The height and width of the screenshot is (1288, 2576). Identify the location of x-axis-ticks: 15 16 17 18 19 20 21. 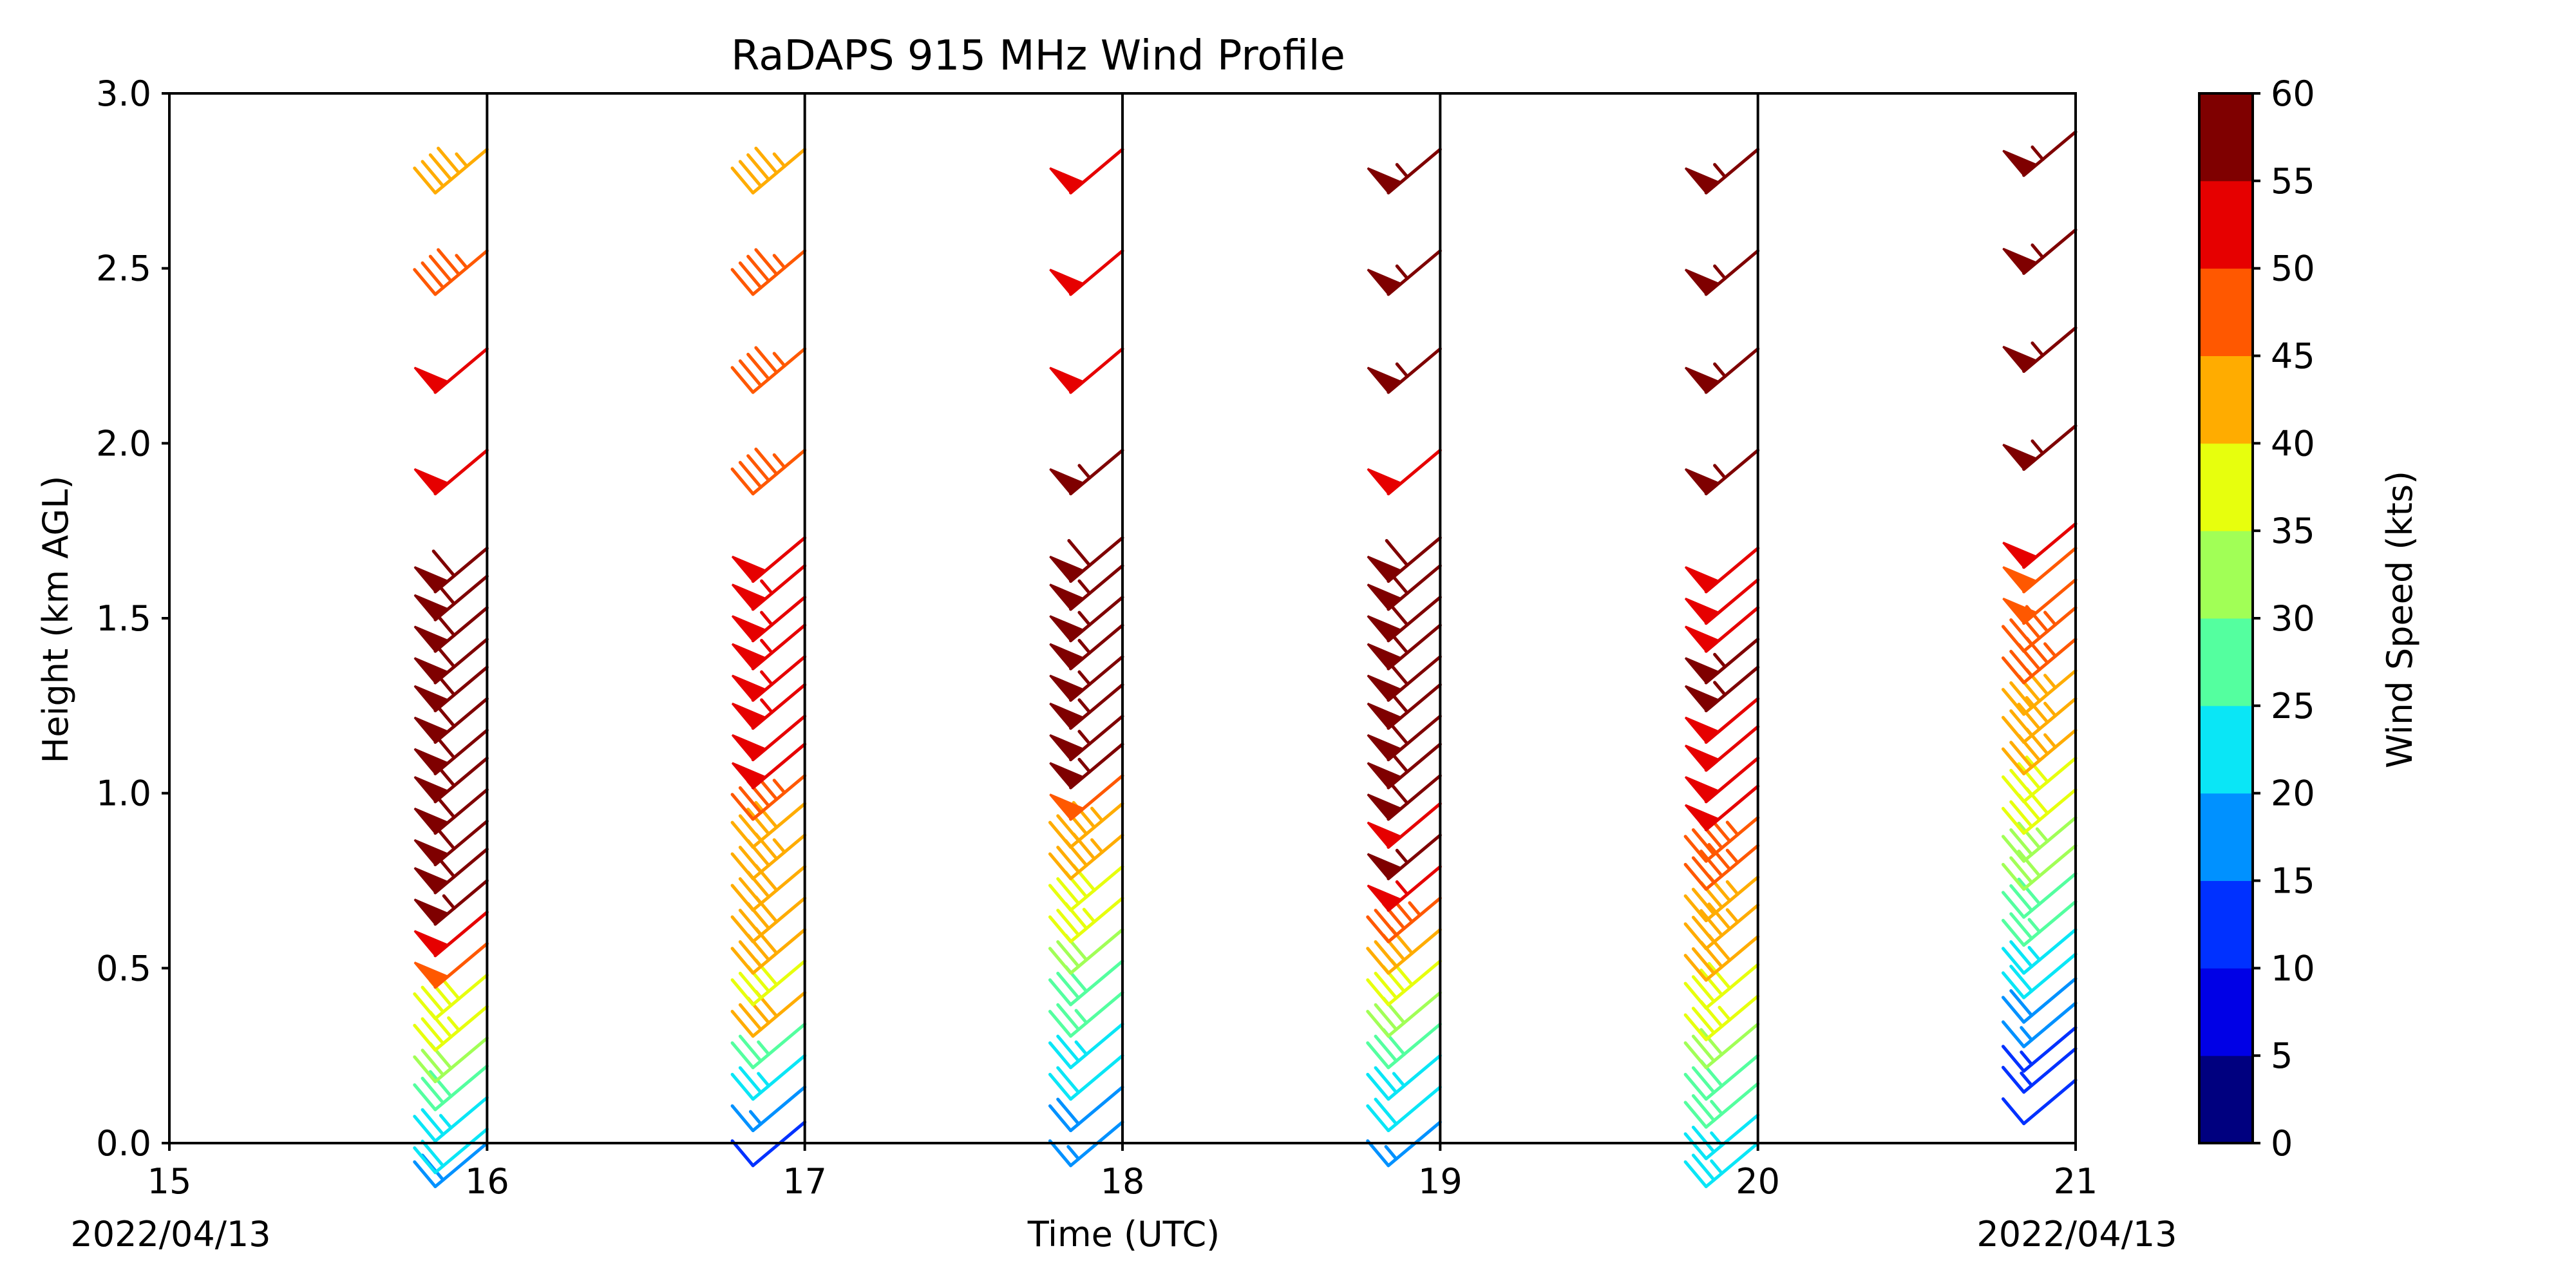
(1123, 1172).